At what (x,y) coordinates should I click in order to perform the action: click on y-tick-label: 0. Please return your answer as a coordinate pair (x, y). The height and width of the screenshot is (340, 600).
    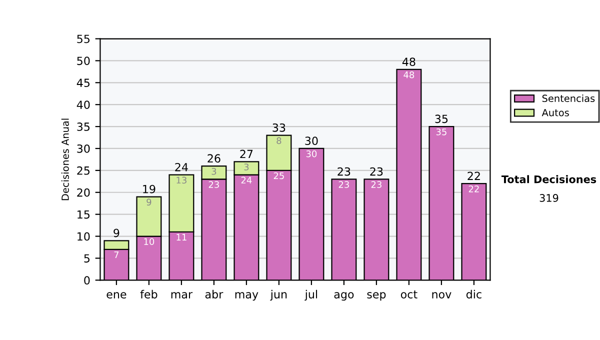
    Looking at the image, I should click on (87, 280).